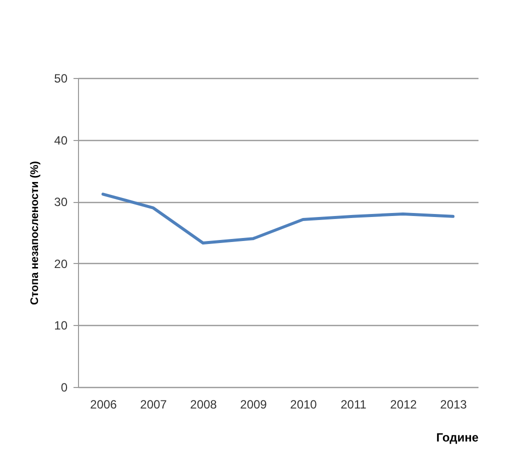  What do you see at coordinates (61, 263) in the screenshot?
I see `y-tick-label: 20` at bounding box center [61, 263].